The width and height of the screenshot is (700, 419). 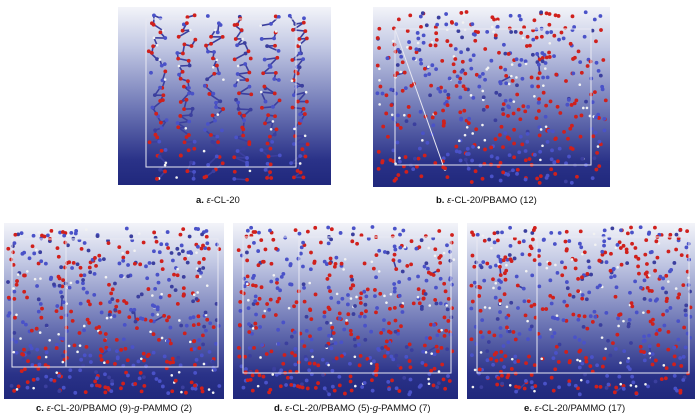 I want to click on panel-a-image, so click(x=224, y=96).